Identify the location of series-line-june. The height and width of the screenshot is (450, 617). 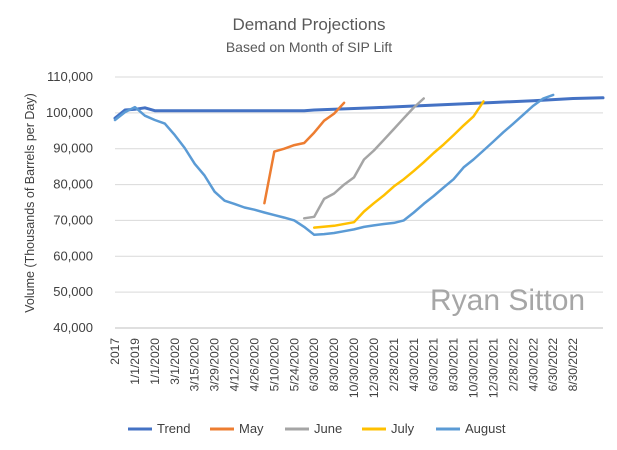
(363, 158).